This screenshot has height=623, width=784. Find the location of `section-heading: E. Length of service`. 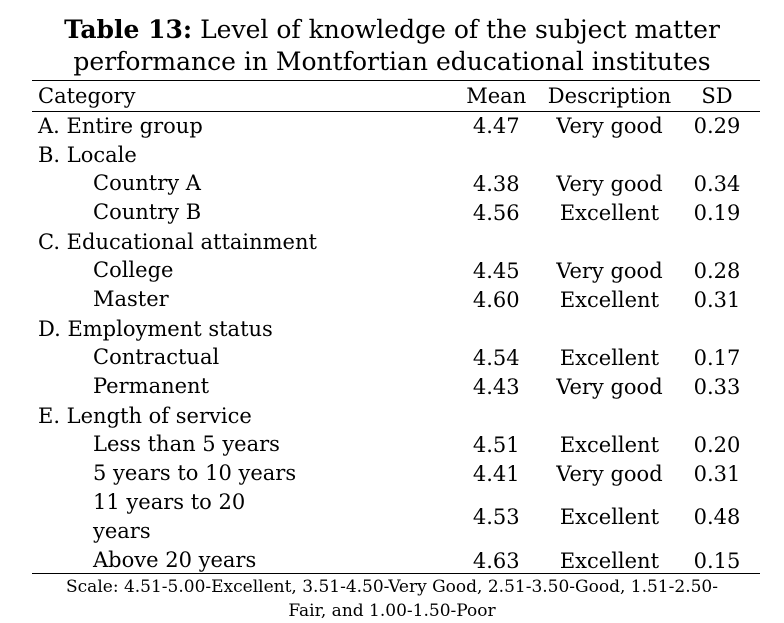

section-heading: E. Length of service is located at coordinates (145, 415).